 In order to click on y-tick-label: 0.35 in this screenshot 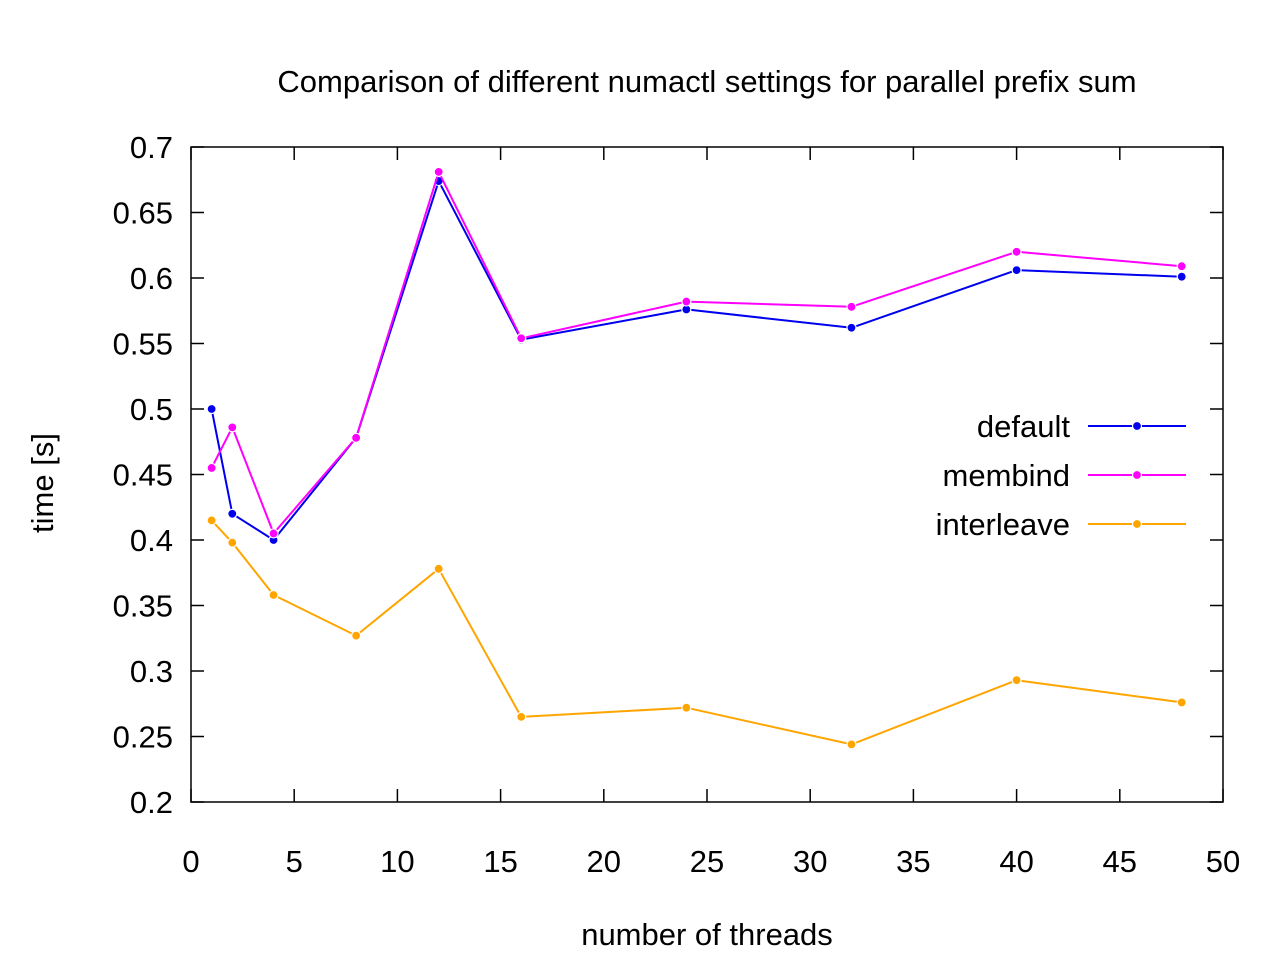, I will do `click(143, 606)`.